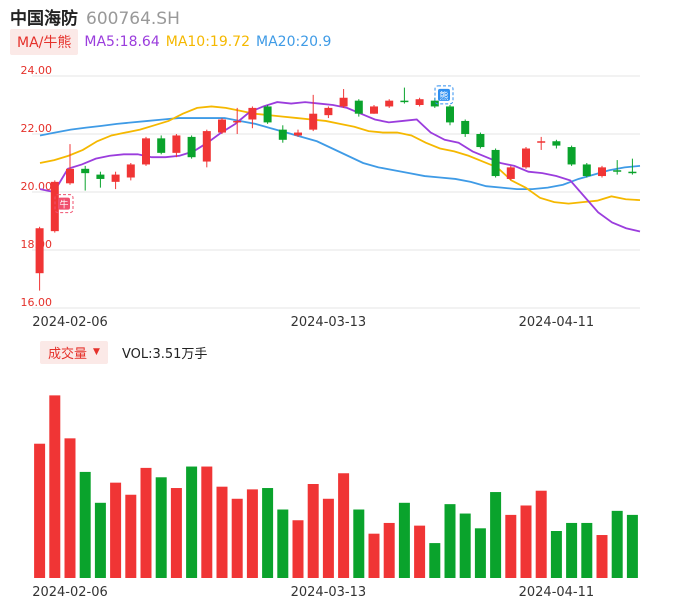 This screenshot has height=606, width=686. I want to click on badge-frame, so click(444, 95).